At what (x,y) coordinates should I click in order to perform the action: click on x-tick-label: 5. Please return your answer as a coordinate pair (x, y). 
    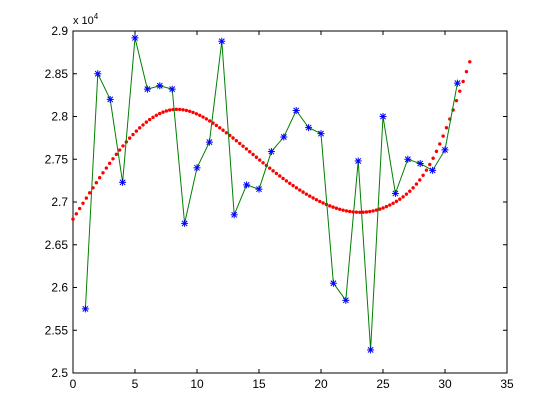
    Looking at the image, I should click on (135, 384).